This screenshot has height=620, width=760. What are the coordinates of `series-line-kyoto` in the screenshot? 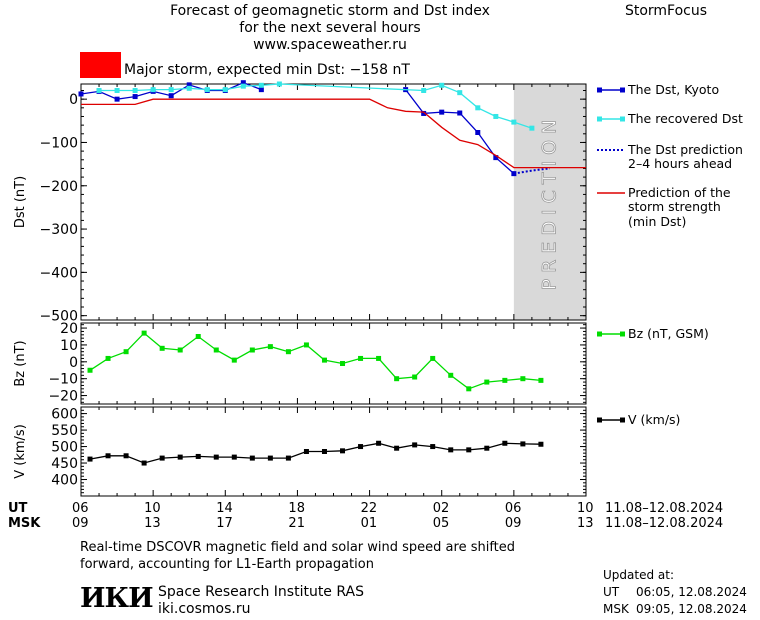 It's located at (460, 132).